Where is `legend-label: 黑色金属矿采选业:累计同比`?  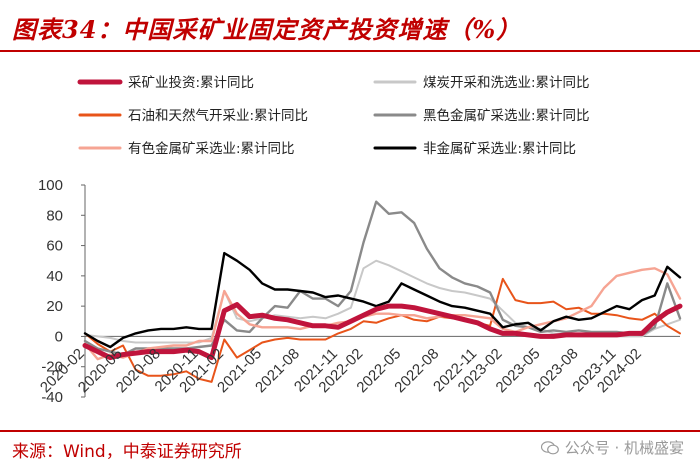 legend-label: 黑色金属矿采选业:累计同比 is located at coordinates (506, 115).